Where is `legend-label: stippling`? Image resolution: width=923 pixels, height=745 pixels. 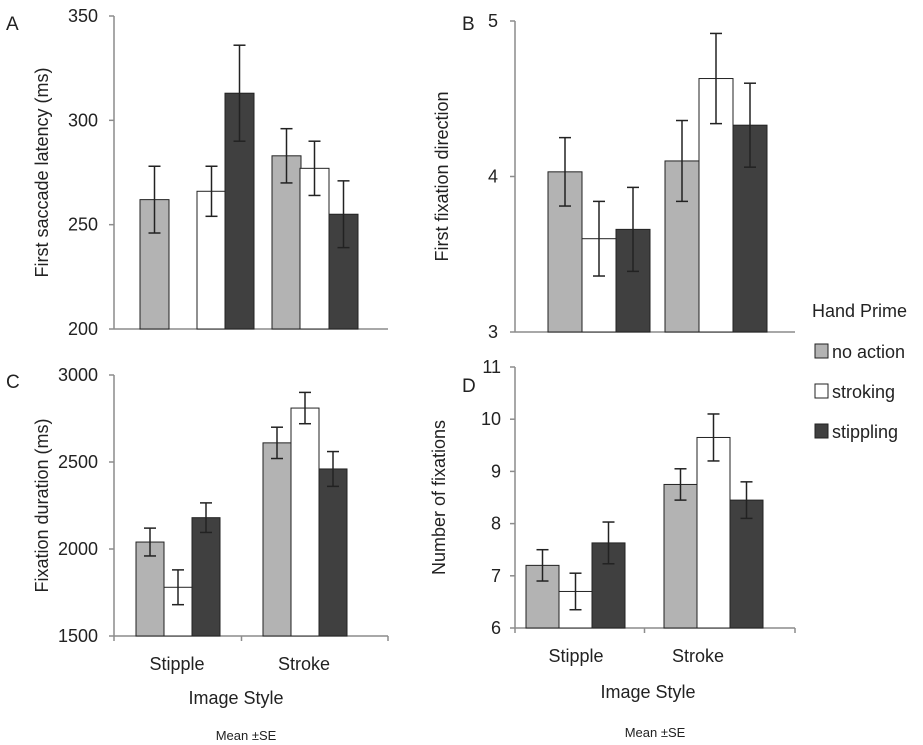 legend-label: stippling is located at coordinates (865, 432).